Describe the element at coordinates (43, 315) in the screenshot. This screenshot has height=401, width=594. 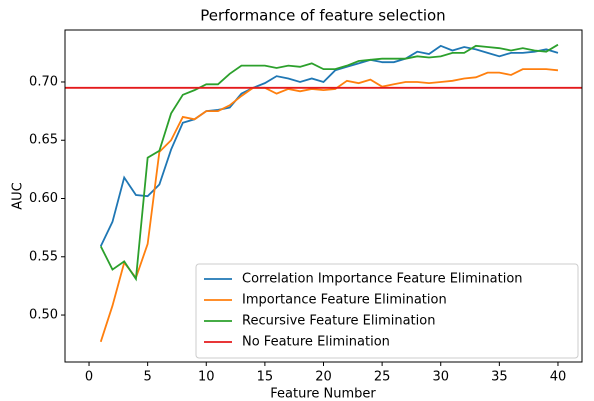
I see `y-tick-label: 0.50` at that location.